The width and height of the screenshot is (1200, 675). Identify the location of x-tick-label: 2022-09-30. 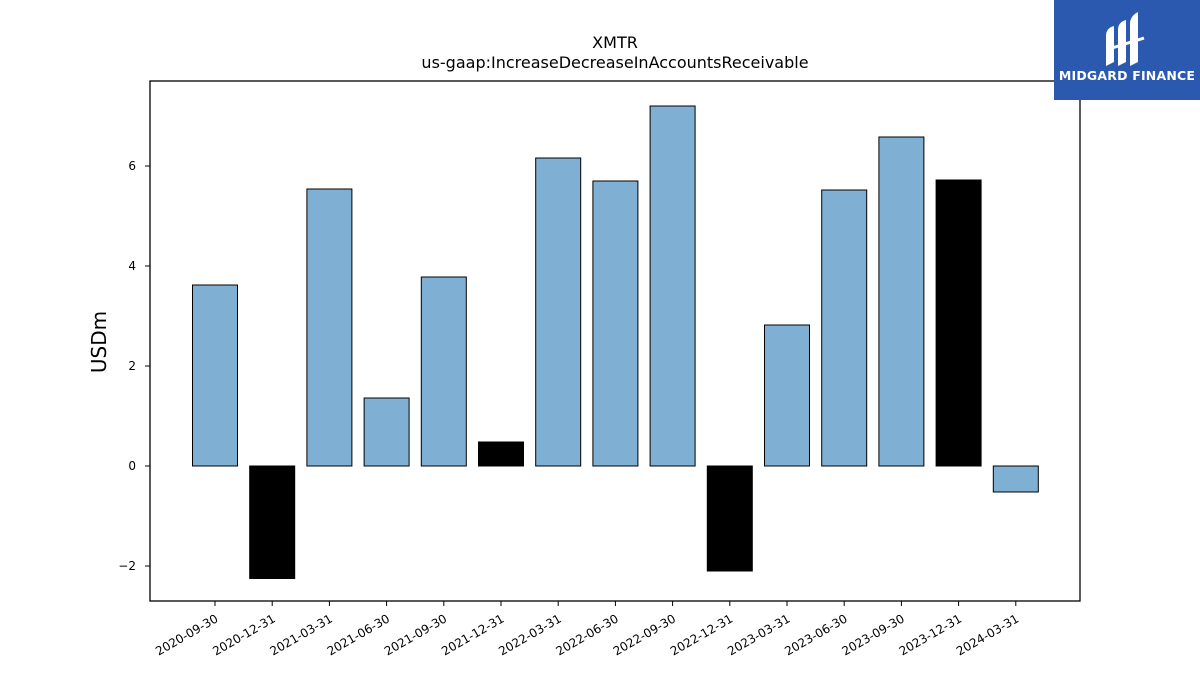
(644, 634).